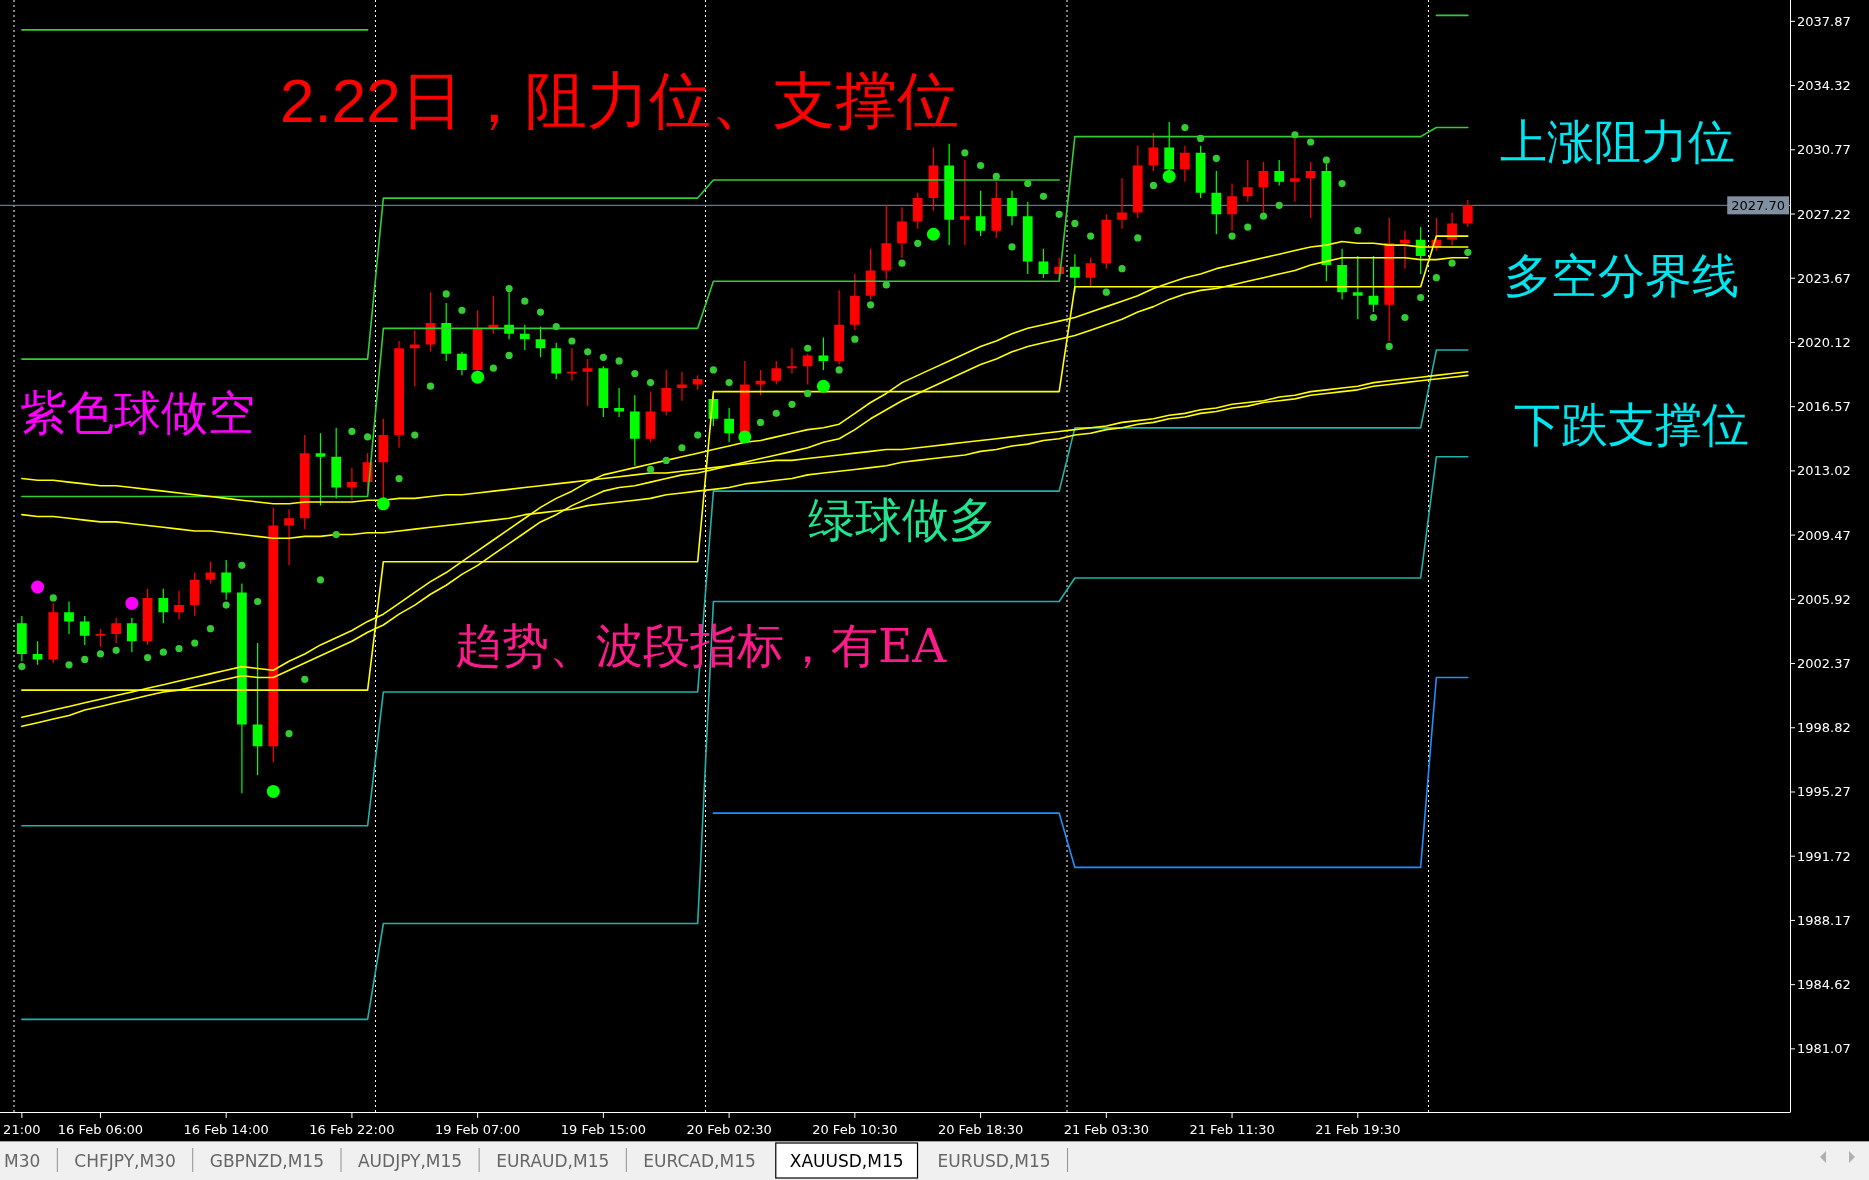  Describe the element at coordinates (1106, 1129) in the screenshot. I see `x-tick-label: 21 Feb 03:30` at that location.